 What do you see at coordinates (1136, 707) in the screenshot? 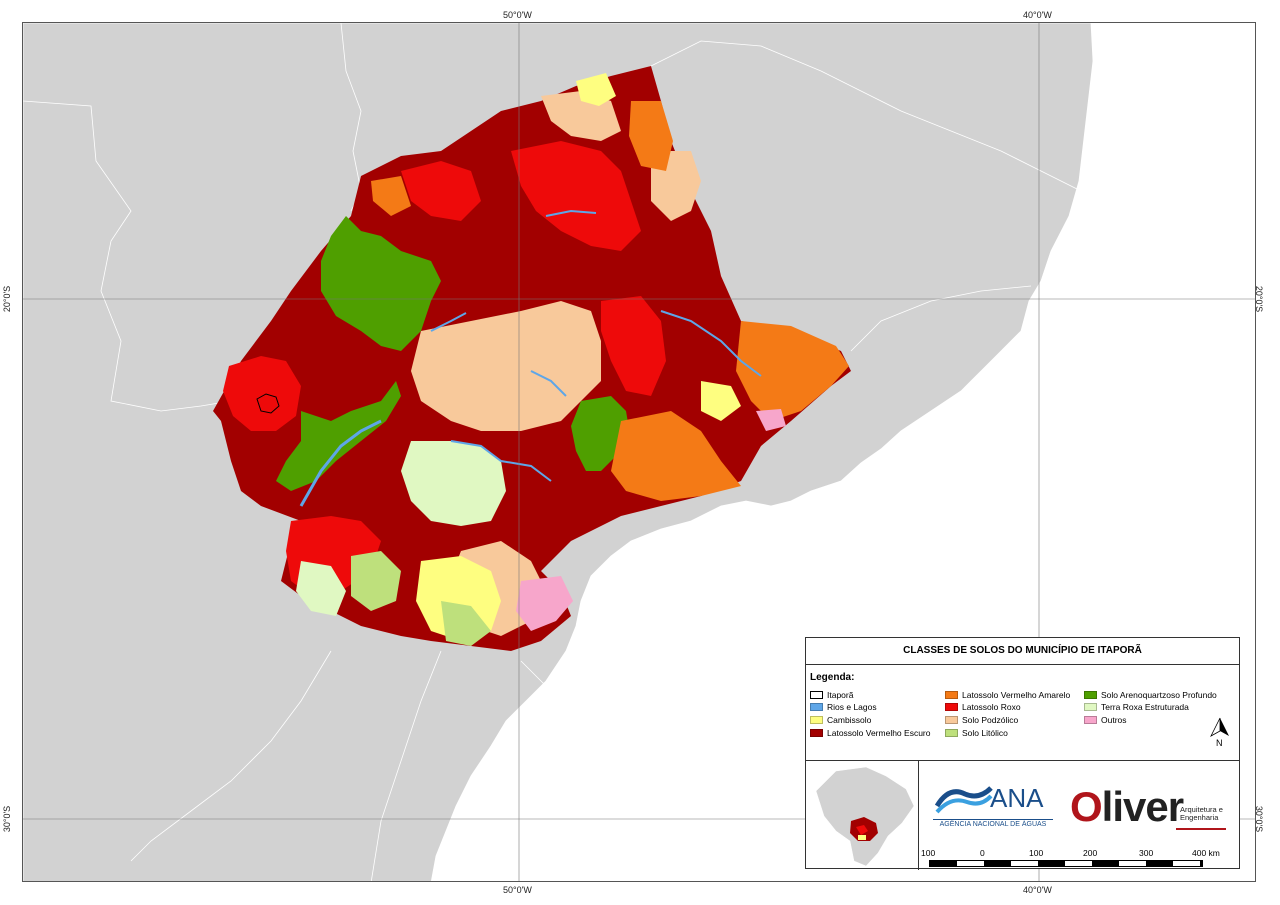
I see `legend-item: Terra Roxa Estruturada` at bounding box center [1136, 707].